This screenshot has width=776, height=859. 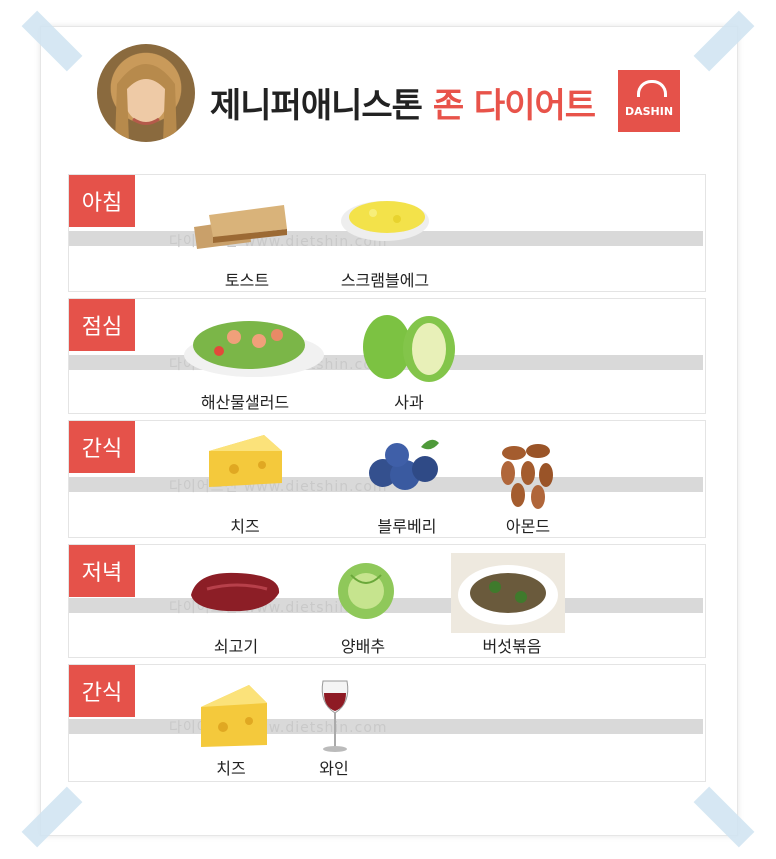 I want to click on meal-label: 저녁, so click(x=102, y=571).